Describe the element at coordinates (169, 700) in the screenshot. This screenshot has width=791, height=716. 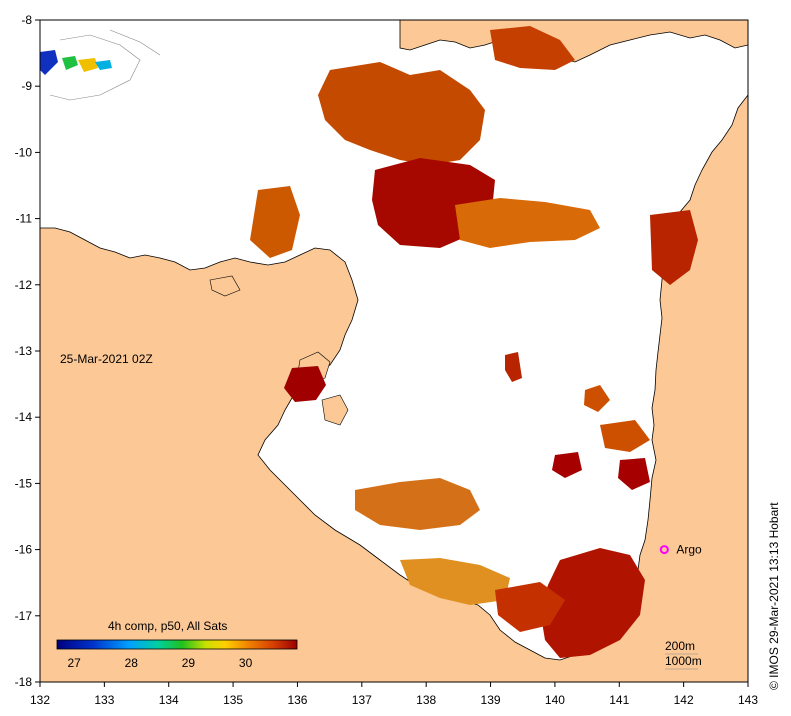
I see `x-tick-label: 134` at that location.